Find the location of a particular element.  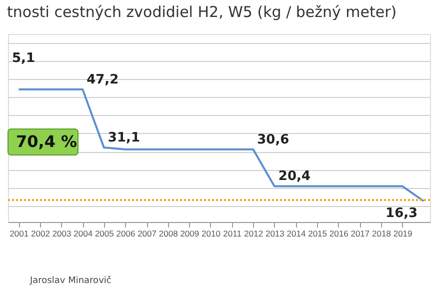

x-tick-label: 2001 is located at coordinates (19, 233).